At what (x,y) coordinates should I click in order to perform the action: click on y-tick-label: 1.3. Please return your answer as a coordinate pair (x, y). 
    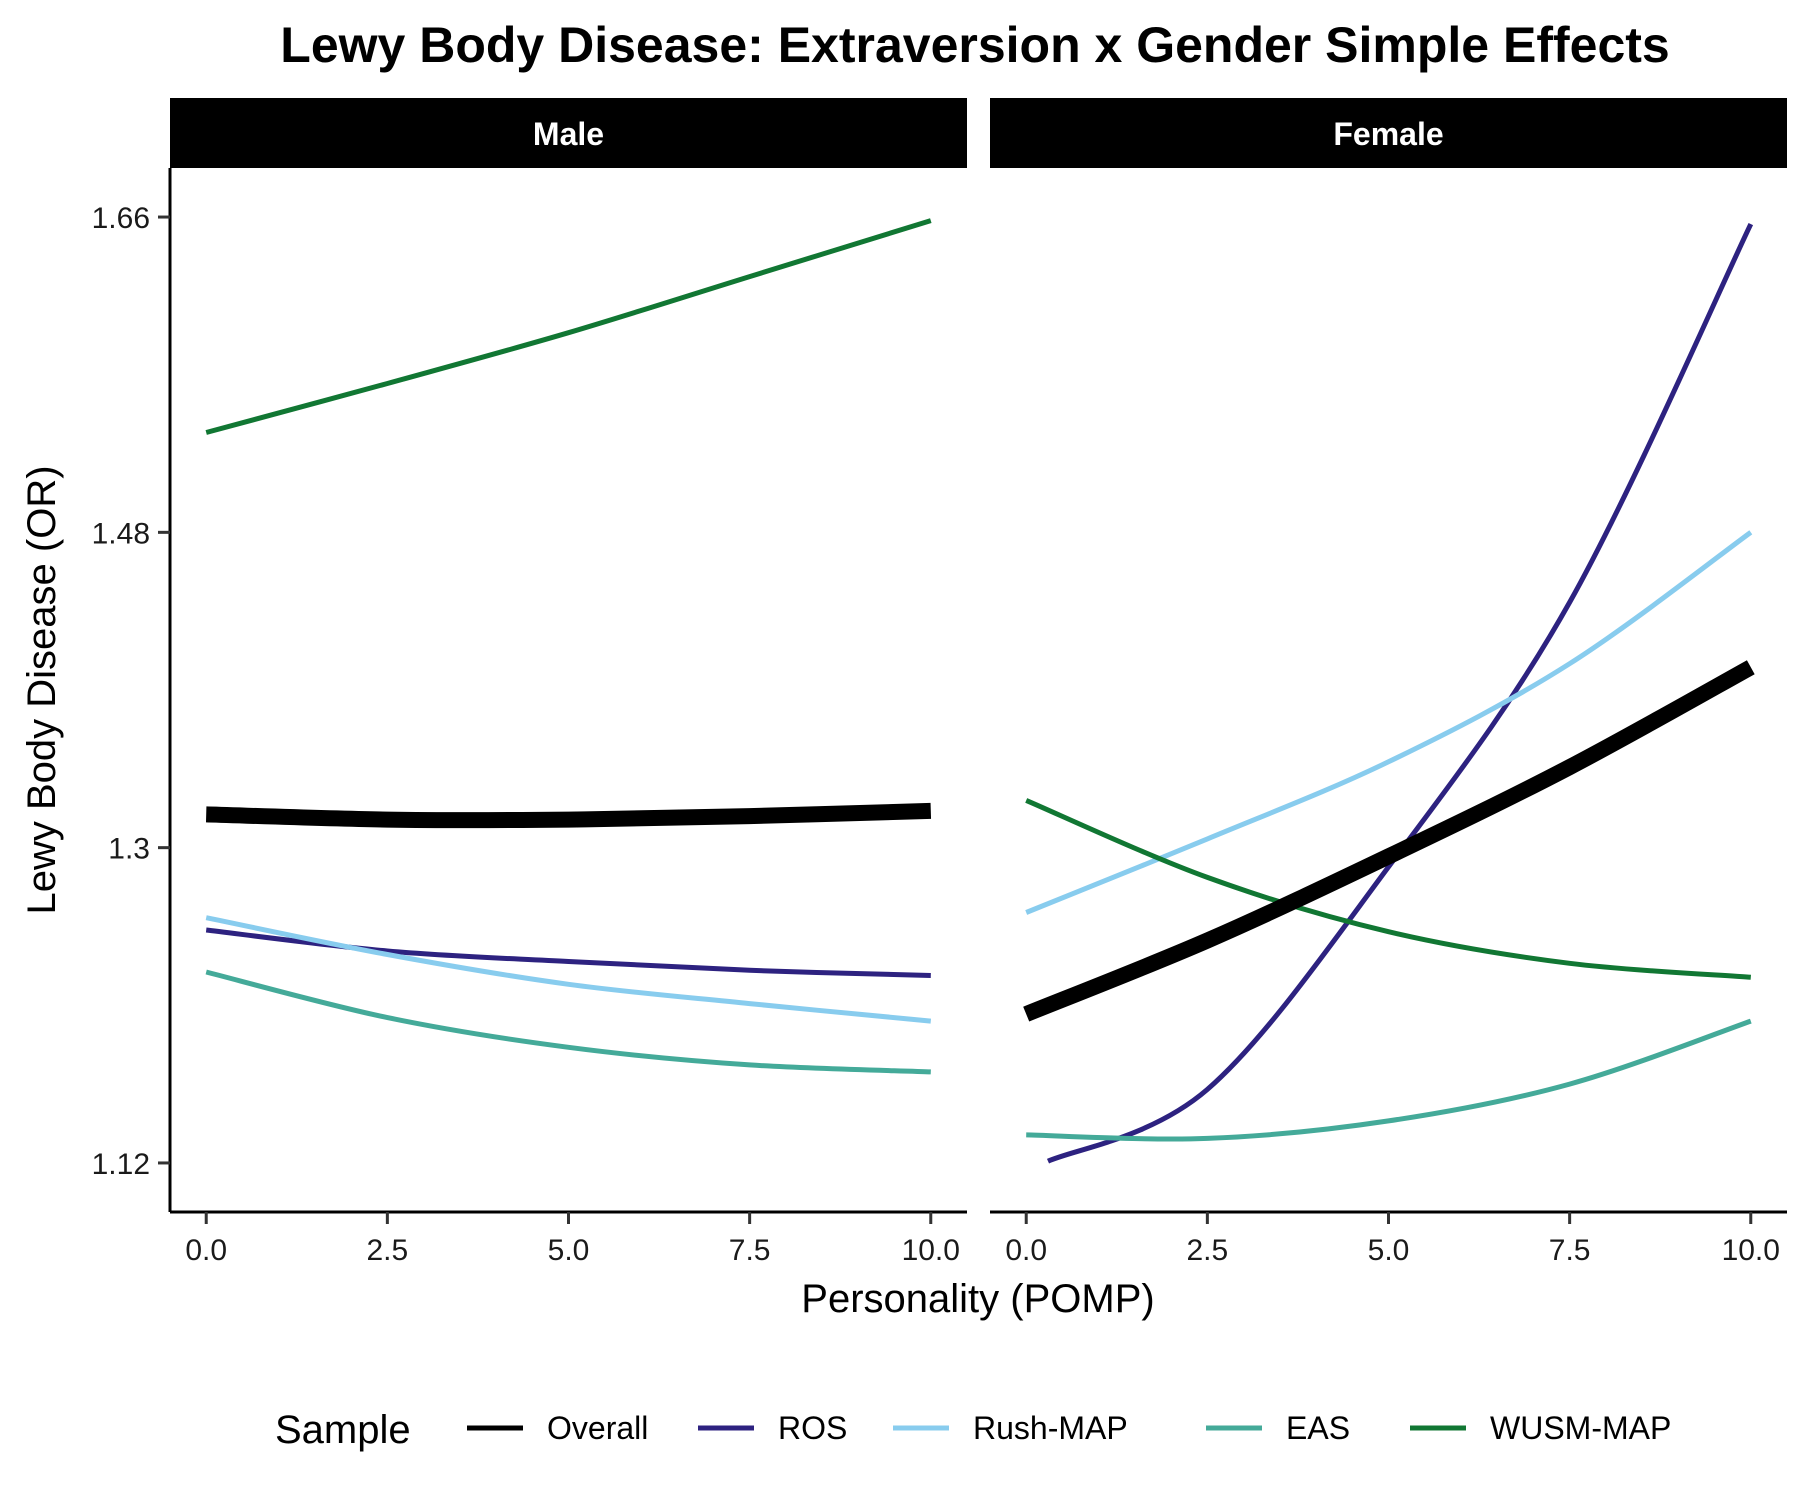
    Looking at the image, I should click on (129, 849).